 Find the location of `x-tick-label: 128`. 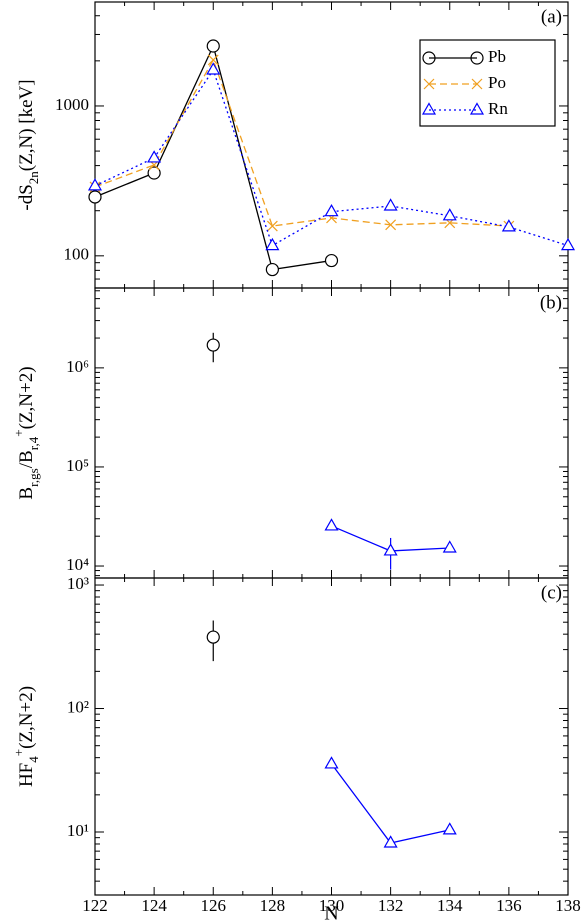

x-tick-label: 128 is located at coordinates (273, 905).